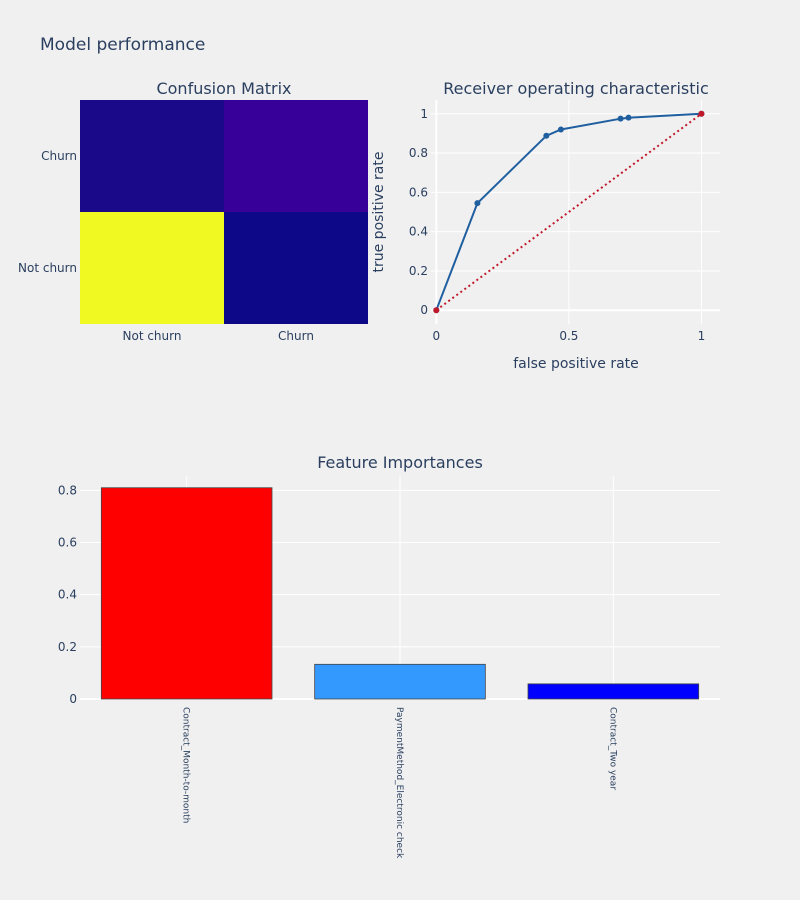 The width and height of the screenshot is (800, 900). Describe the element at coordinates (379, 212) in the screenshot. I see `roc-y-axis-title: true positive rate` at that location.